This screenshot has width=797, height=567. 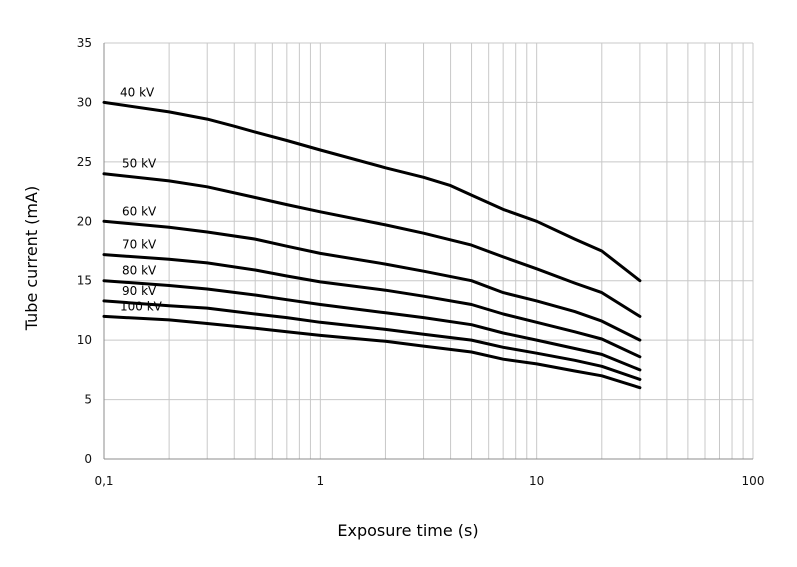 I want to click on series-line-60-kv, so click(x=372, y=280).